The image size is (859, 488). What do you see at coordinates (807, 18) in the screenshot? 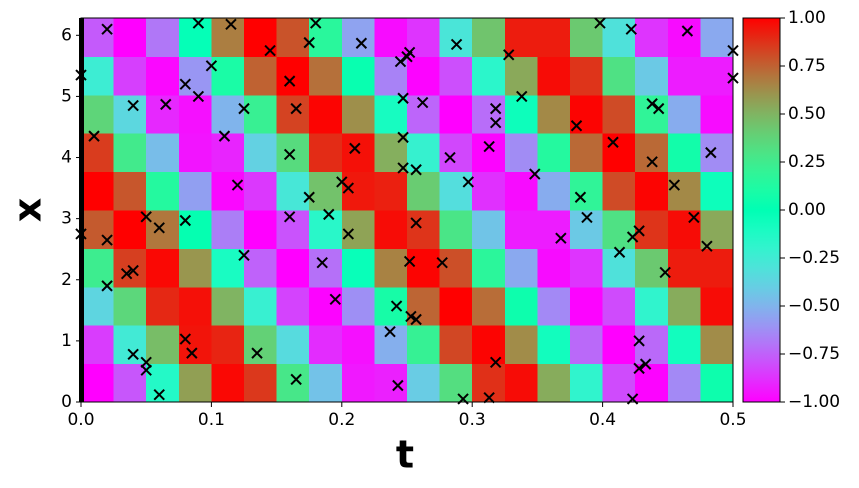
I see `colorbar-tick-label: 1.00` at bounding box center [807, 18].